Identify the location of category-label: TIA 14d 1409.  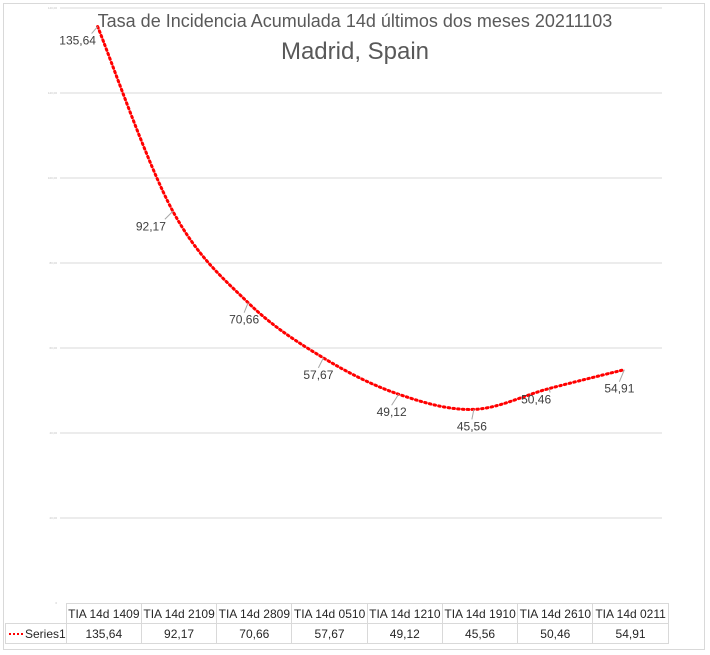
(103, 613).